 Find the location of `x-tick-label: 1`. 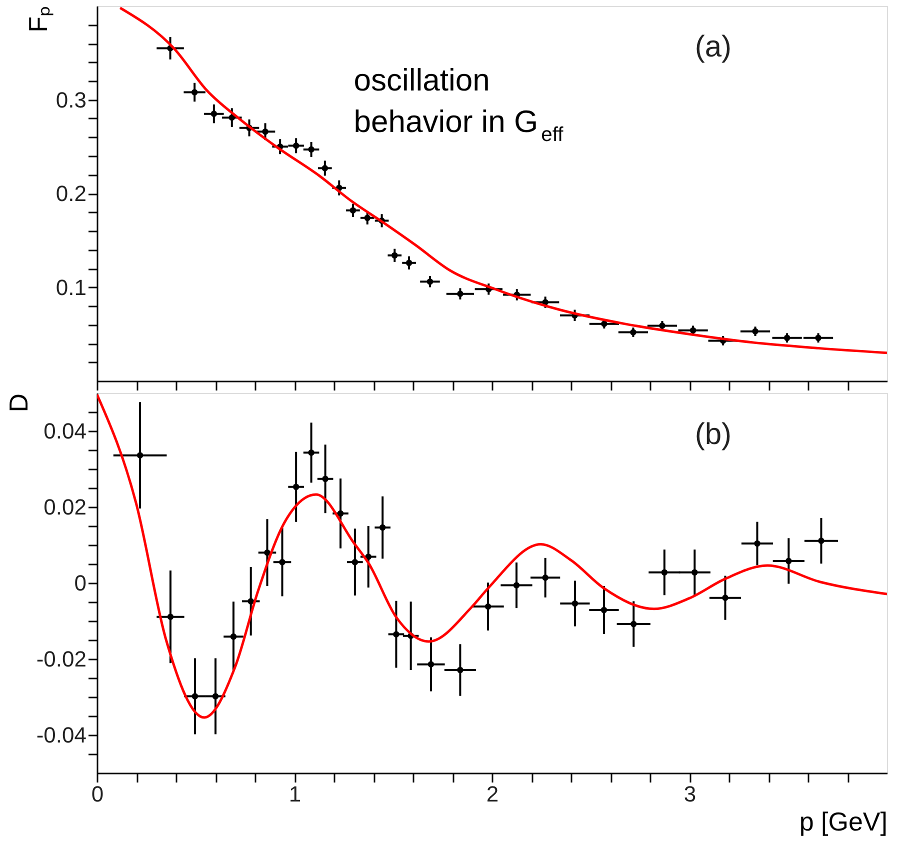

x-tick-label: 1 is located at coordinates (295, 794).